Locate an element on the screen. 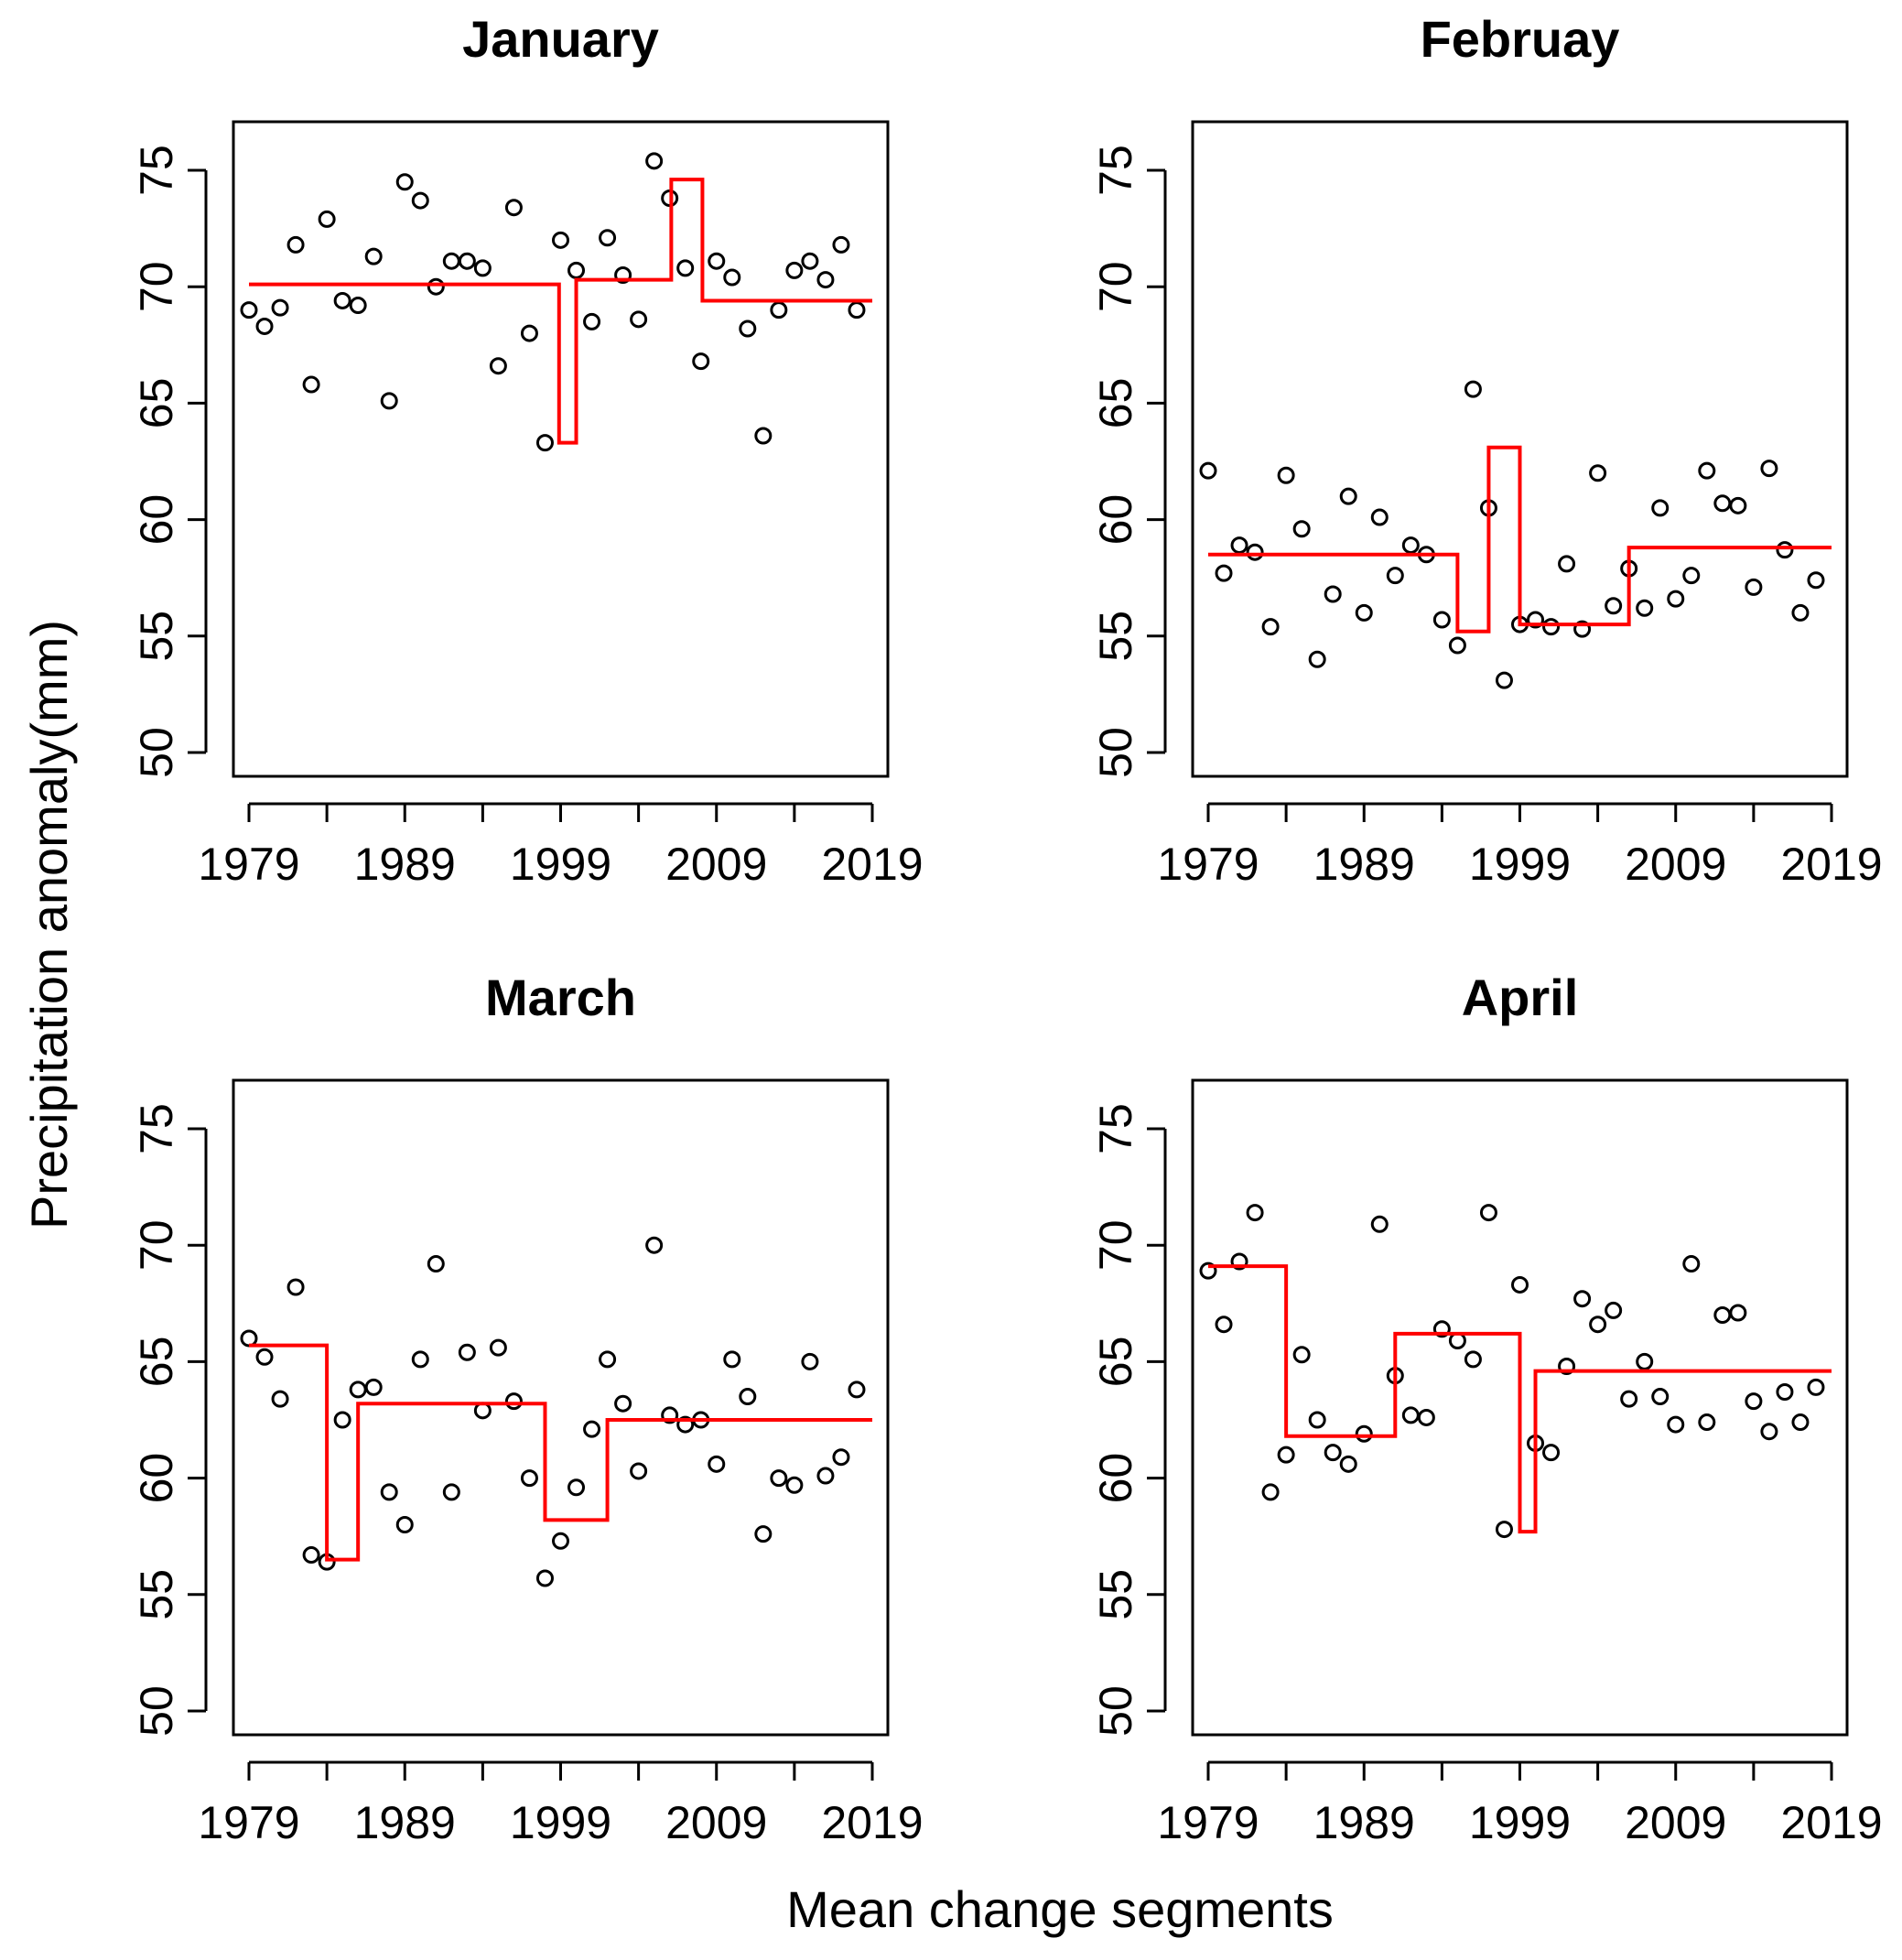 Image resolution: width=1902 pixels, height=1960 pixels. y-axis-label: Precipitation anomaly(mm) is located at coordinates (49, 924).